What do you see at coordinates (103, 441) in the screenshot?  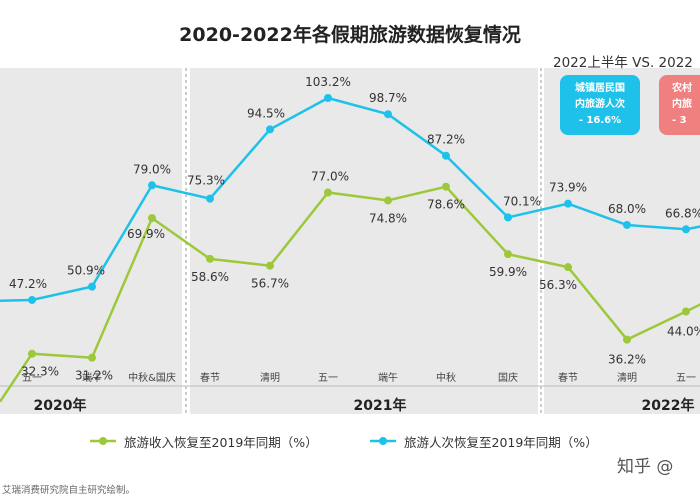 I see `legend-revenue-marker` at bounding box center [103, 441].